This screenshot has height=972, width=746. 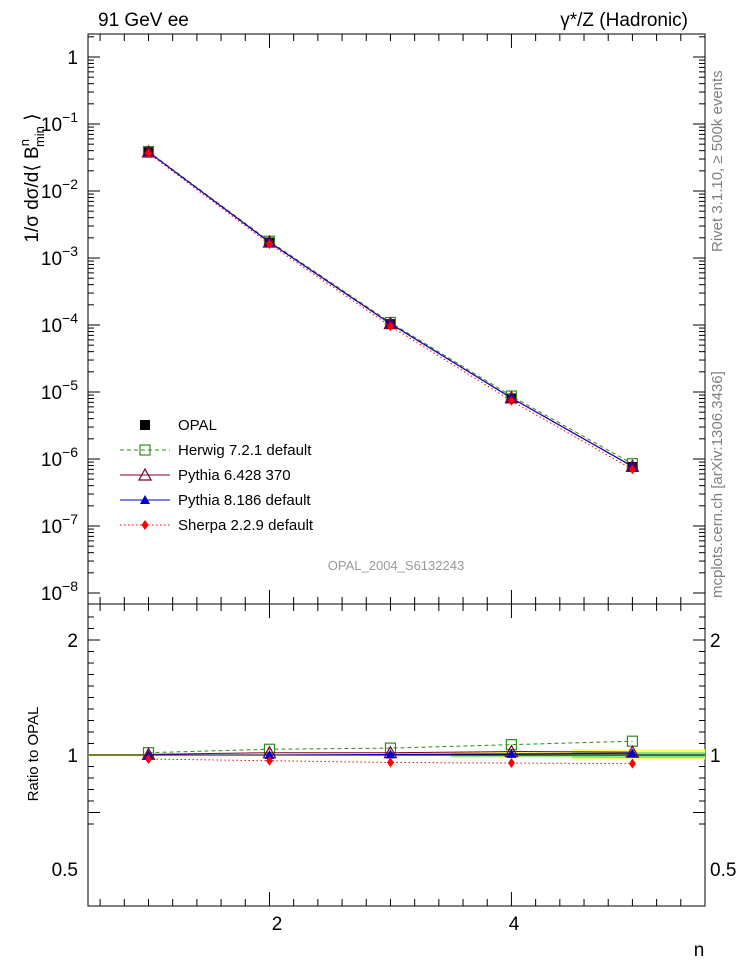 I want to click on y-tick-label: 10⁻⁷, so click(x=59, y=524).